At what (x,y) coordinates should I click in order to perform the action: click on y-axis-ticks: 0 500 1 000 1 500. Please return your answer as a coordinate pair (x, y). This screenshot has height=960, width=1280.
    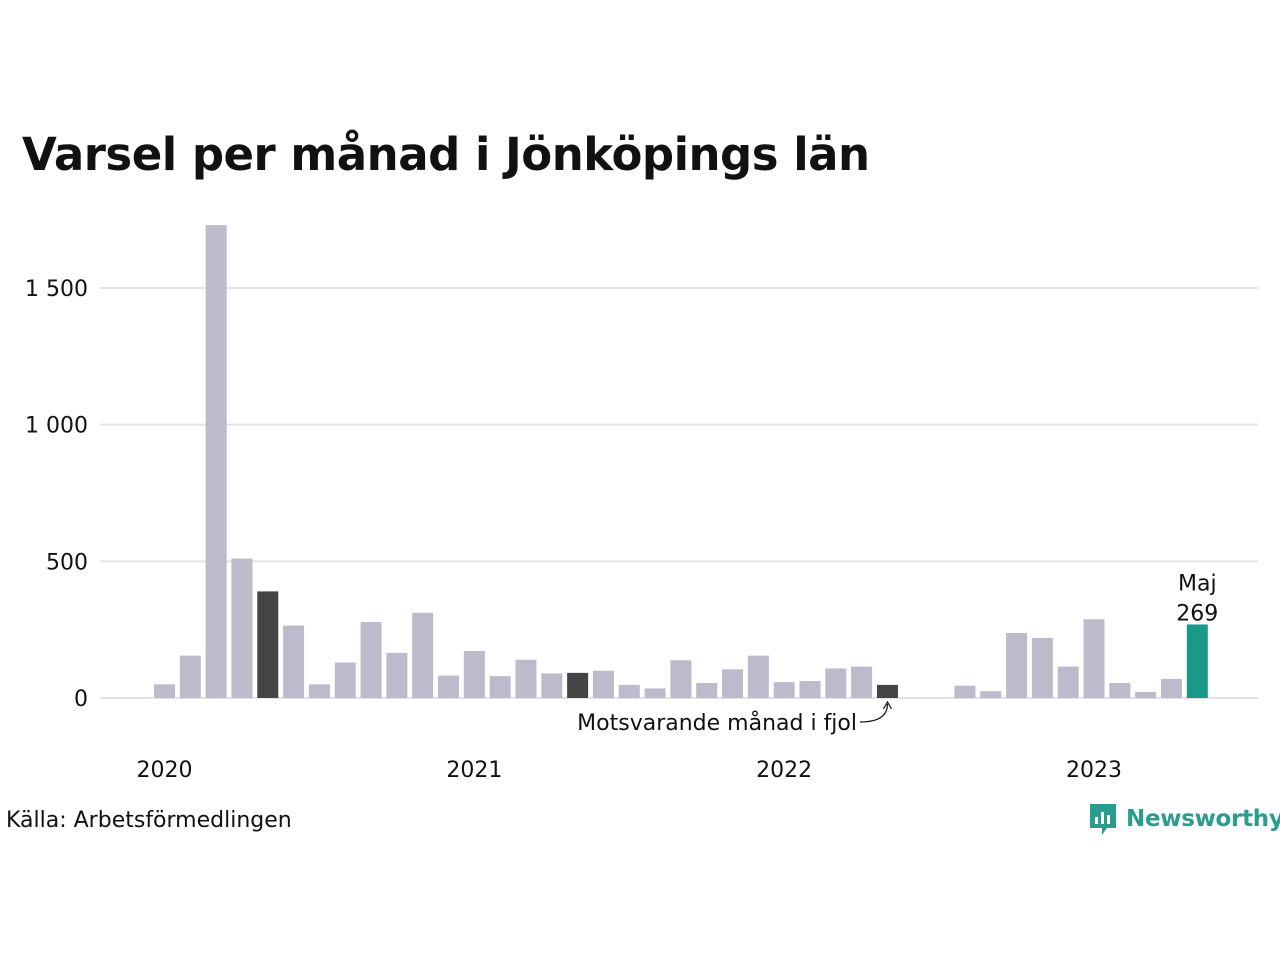
    Looking at the image, I should click on (56, 494).